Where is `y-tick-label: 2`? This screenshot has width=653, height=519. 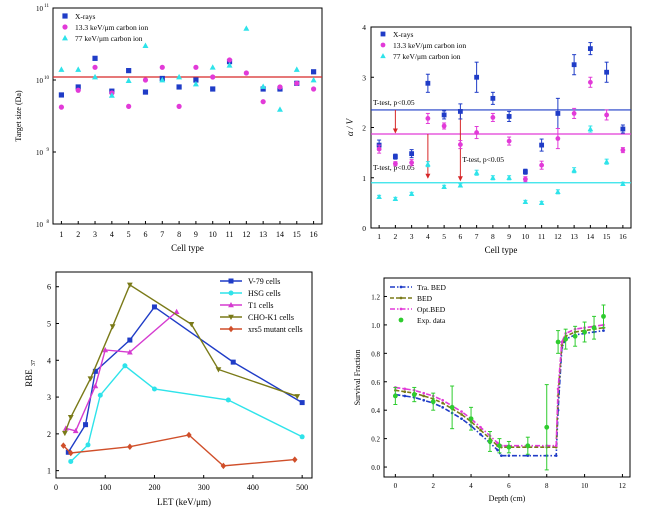 y-tick-label: 2 is located at coordinates (364, 128).